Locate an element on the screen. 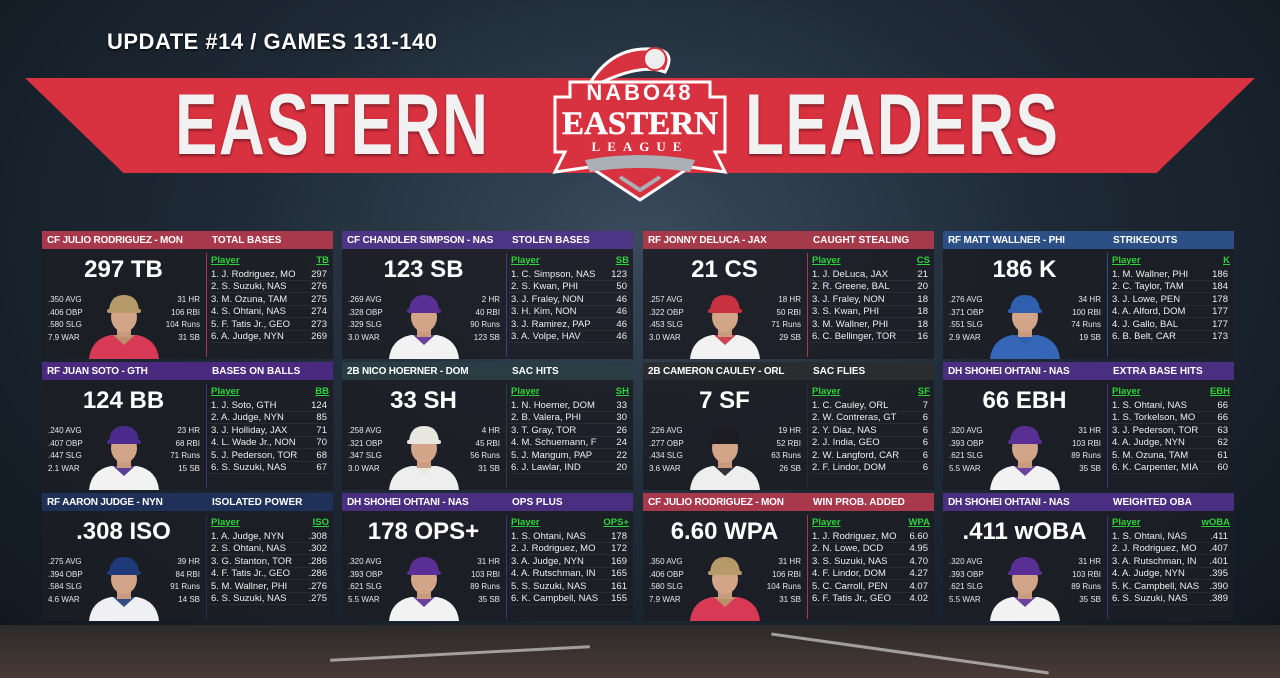 Image resolution: width=1280 pixels, height=678 pixels. category-title: TOTAL BASES is located at coordinates (247, 240).